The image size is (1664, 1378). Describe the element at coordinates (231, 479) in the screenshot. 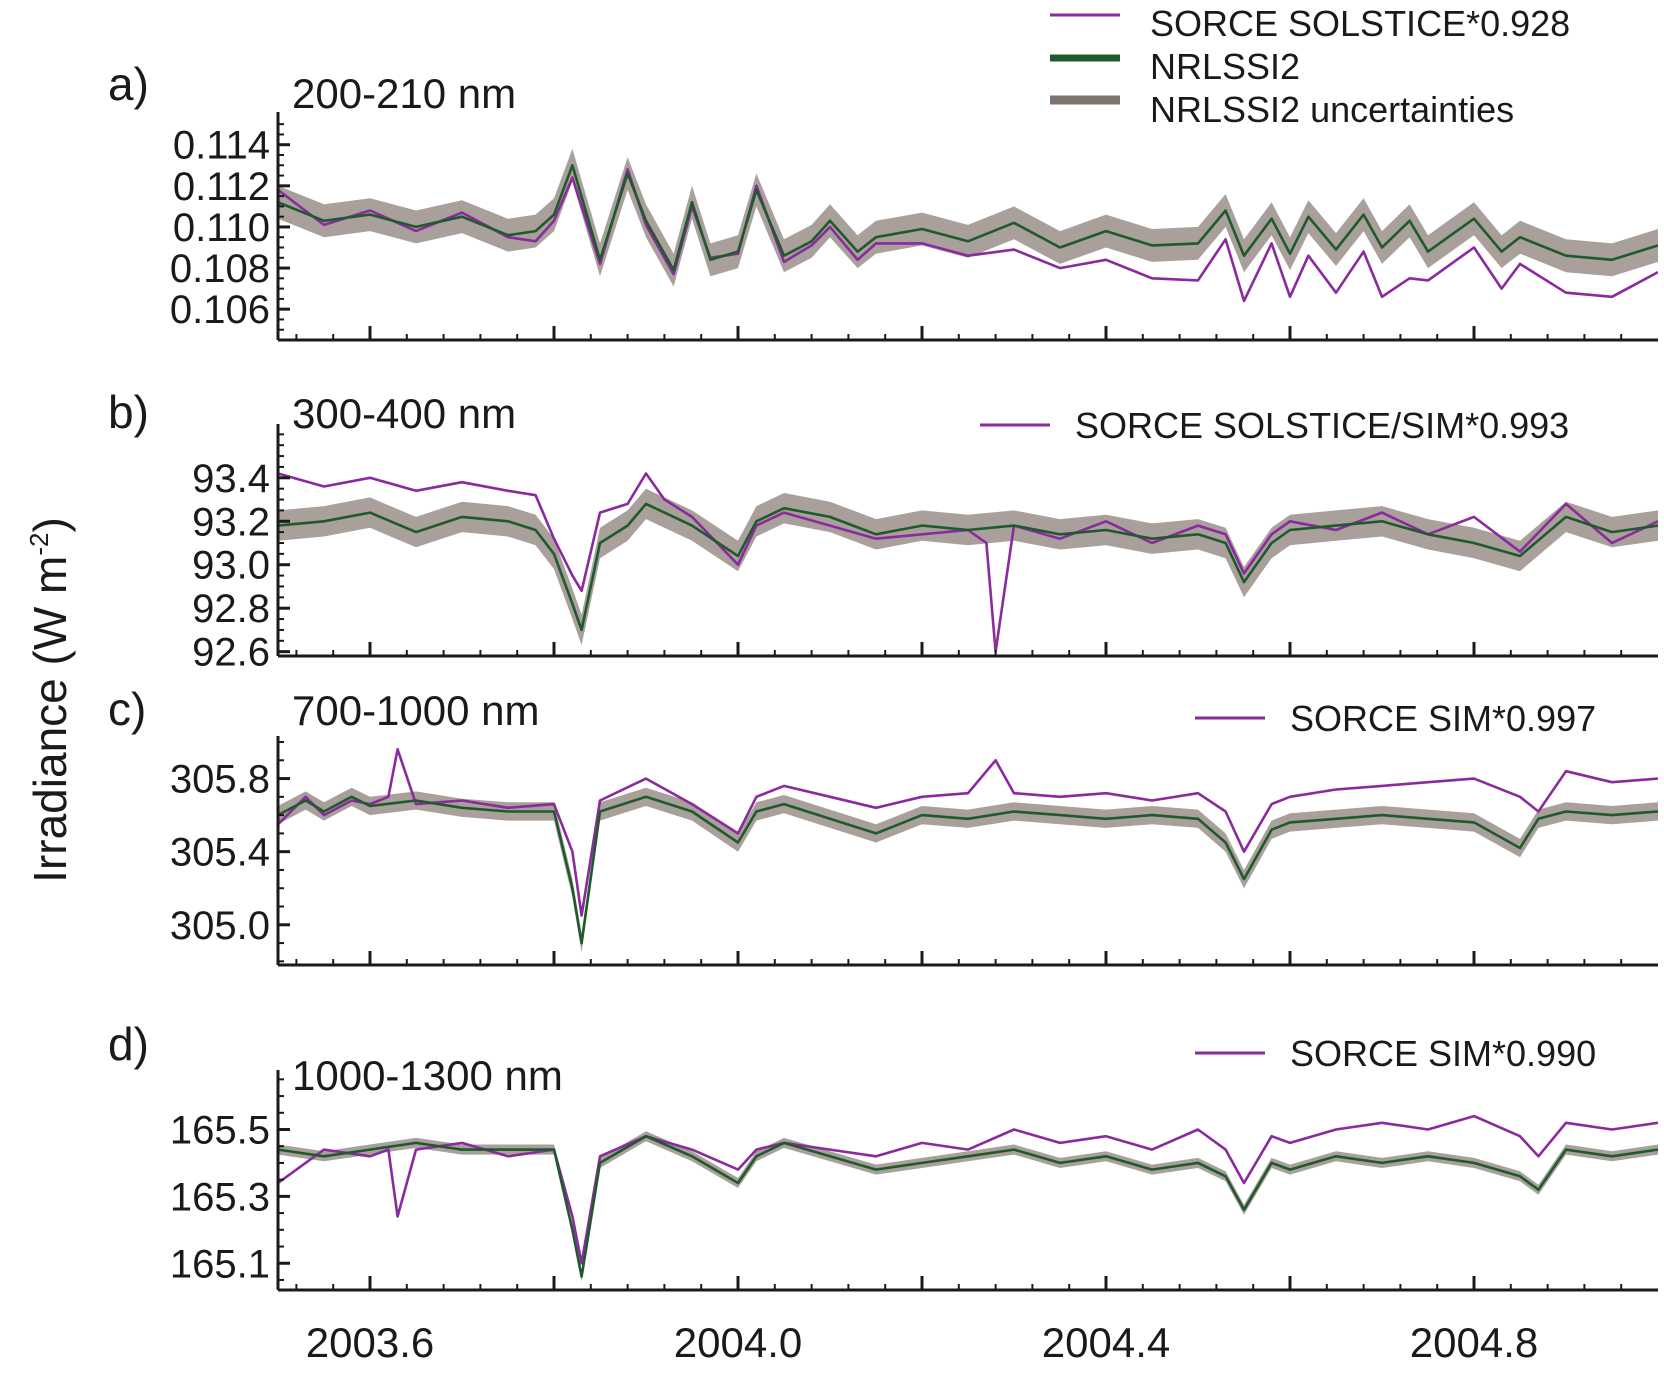

I see `y-tick-label: 93.4` at that location.